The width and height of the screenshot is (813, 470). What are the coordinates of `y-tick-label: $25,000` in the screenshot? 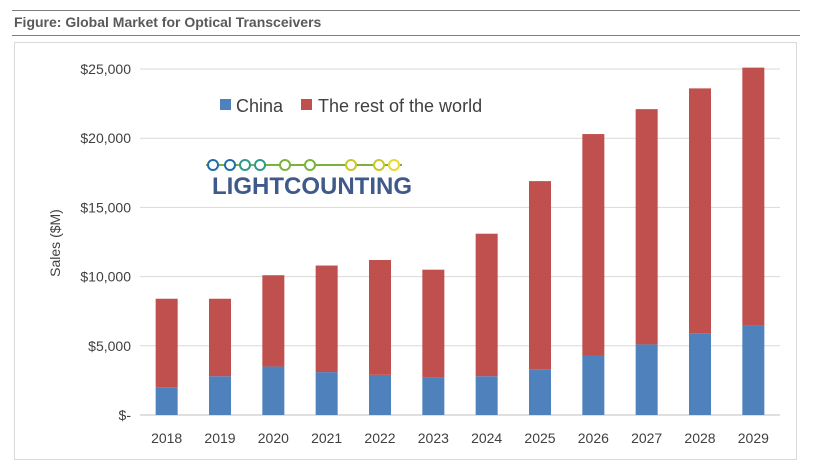 It's located at (105, 69).